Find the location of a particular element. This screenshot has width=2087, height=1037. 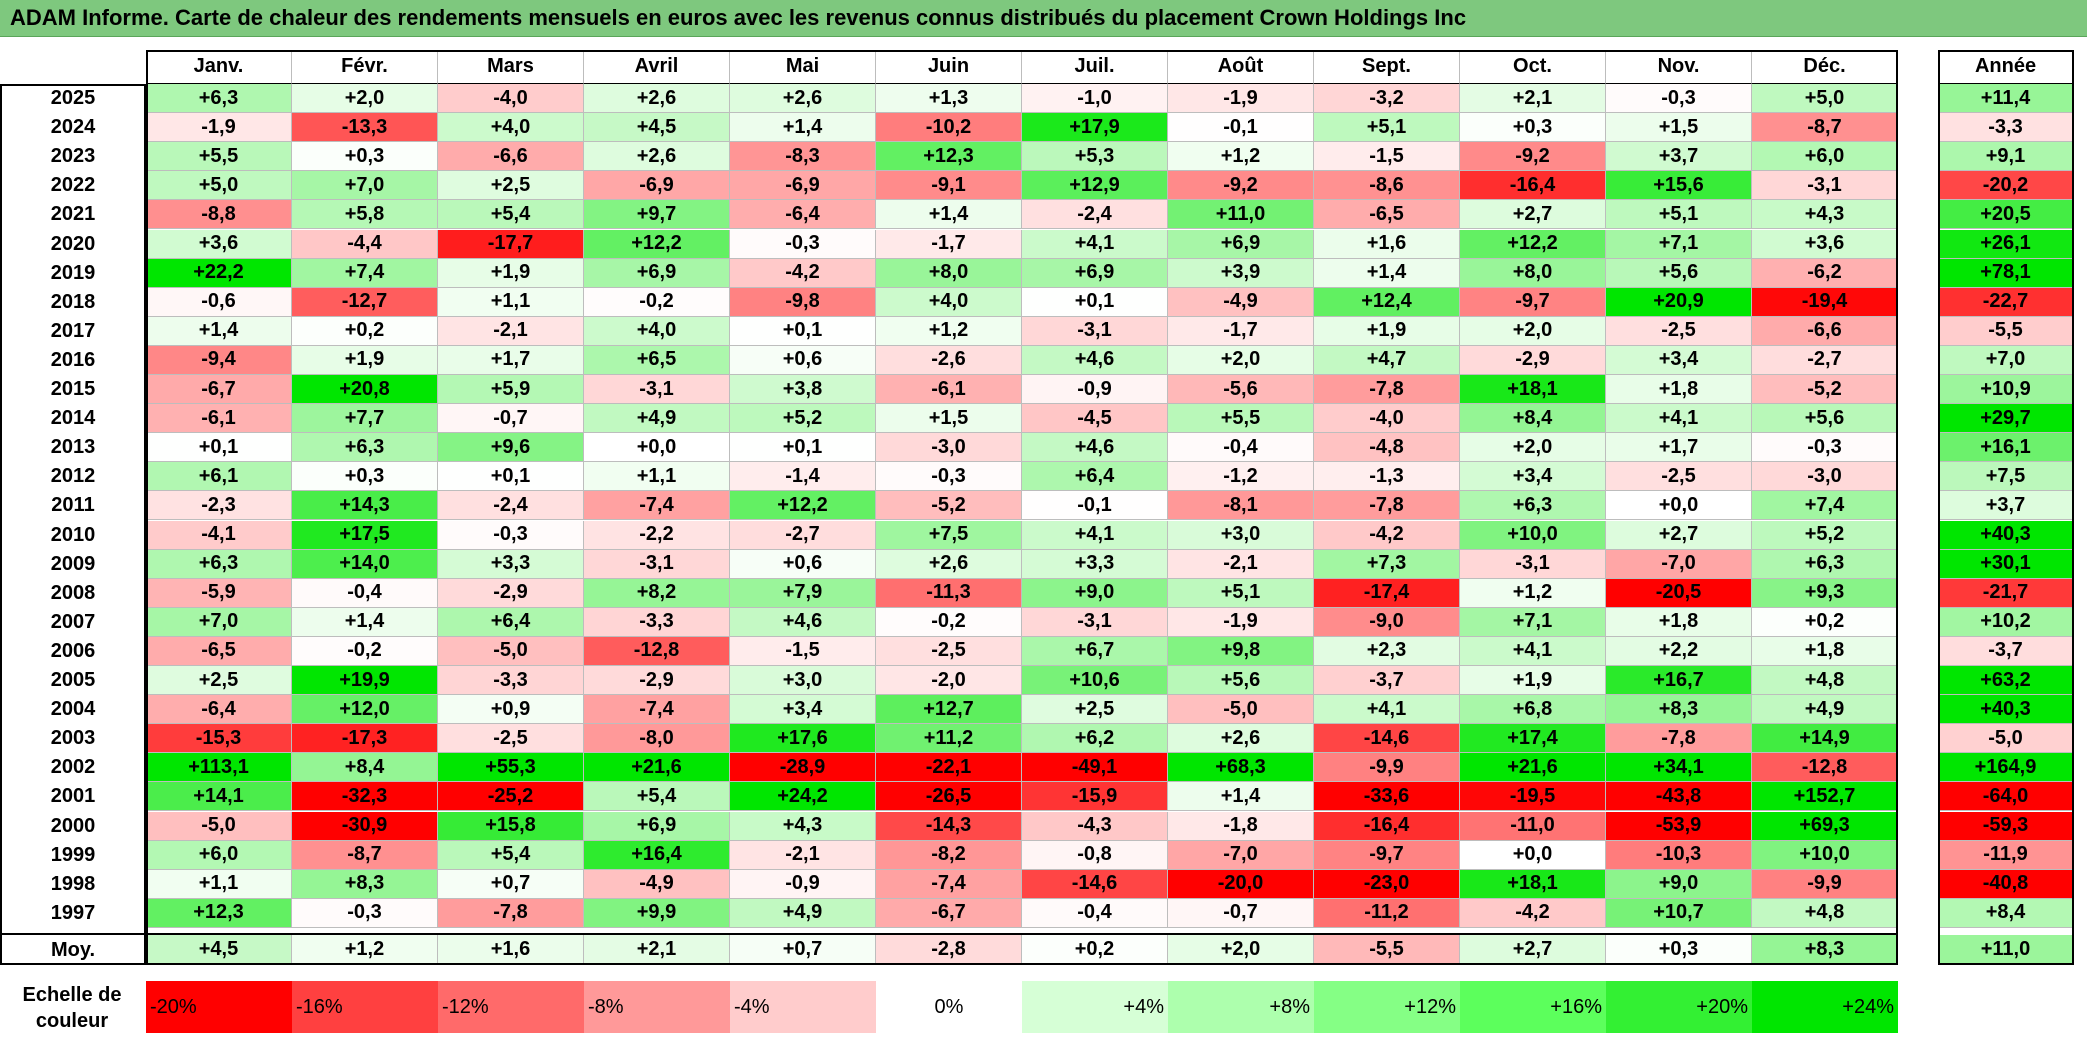

heatmap-cell: +17,4 is located at coordinates (1533, 739).